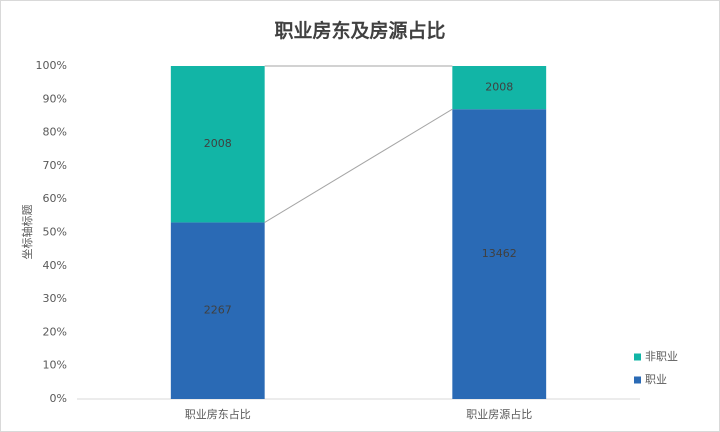 Image resolution: width=720 pixels, height=432 pixels. I want to click on y-axis-title: 坐标轴标题, so click(27, 232).